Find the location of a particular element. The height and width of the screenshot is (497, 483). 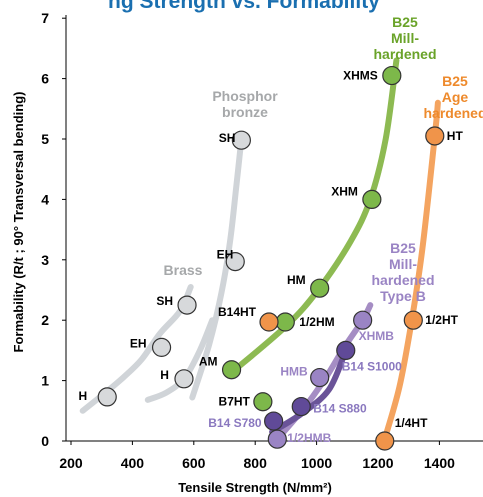

x-tick-label: 600 is located at coordinates (194, 463).